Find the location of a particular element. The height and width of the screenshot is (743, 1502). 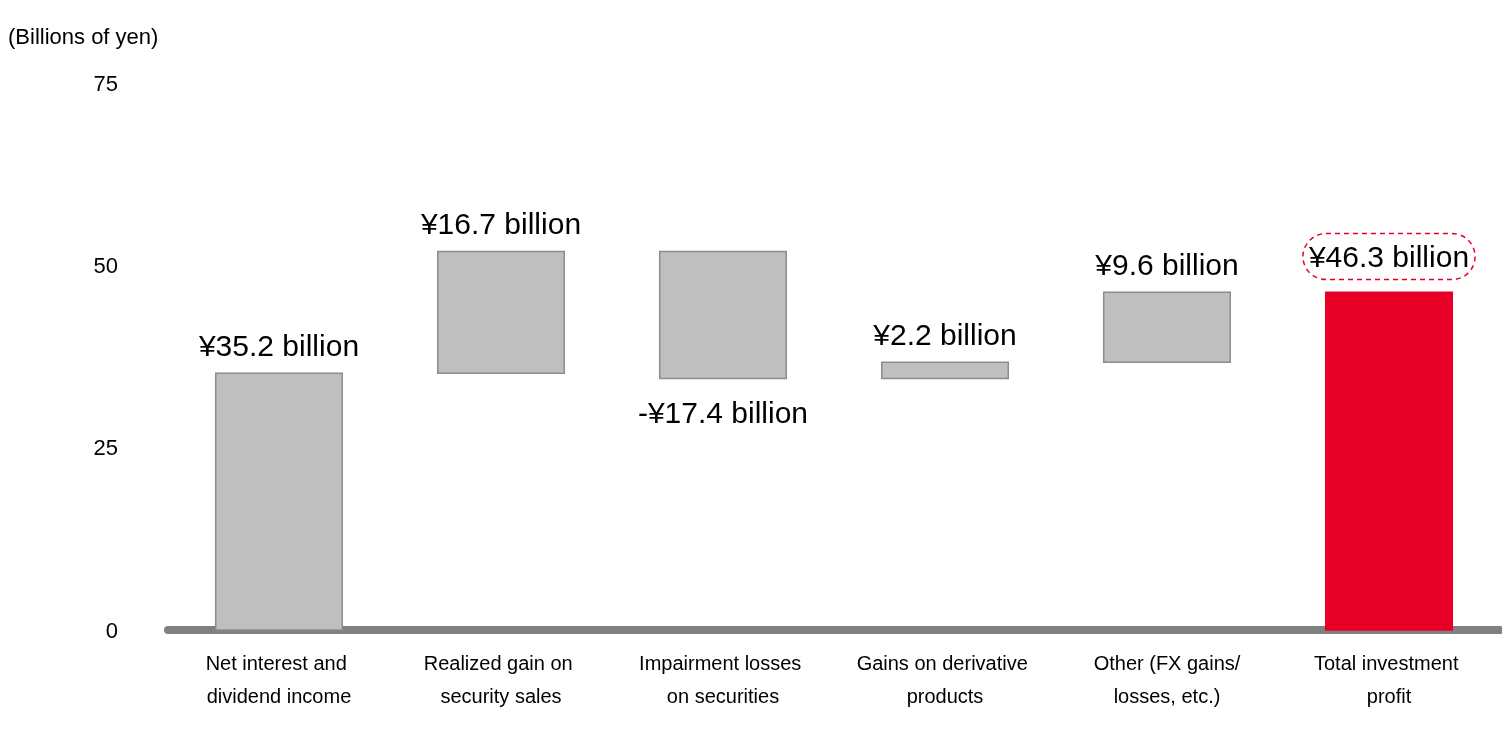

y-tick-label: 75 is located at coordinates (105, 83).